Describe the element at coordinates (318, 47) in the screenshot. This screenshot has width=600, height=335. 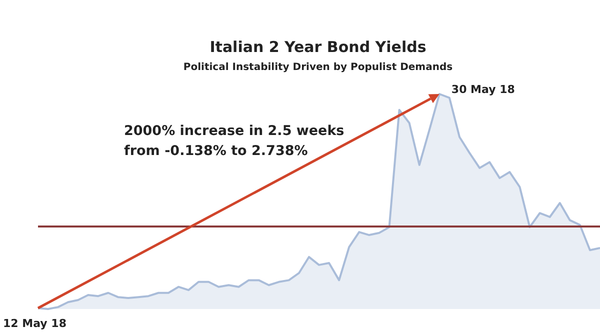
I see `chart-title: Italian 2 Year Bond Yields` at that location.